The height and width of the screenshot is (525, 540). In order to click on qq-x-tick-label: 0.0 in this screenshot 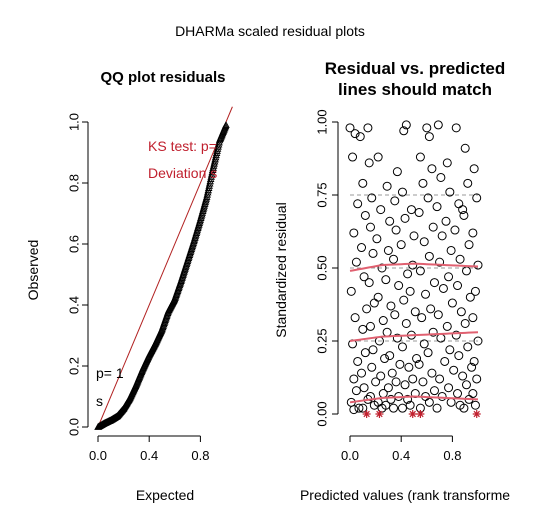, I will do `click(98, 455)`.